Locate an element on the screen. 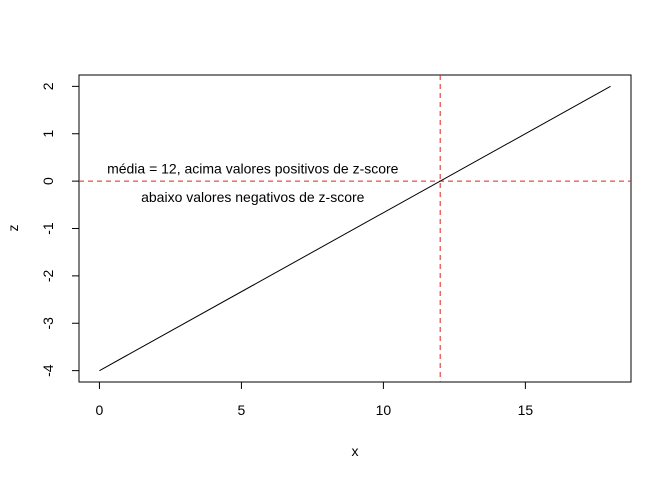 The height and width of the screenshot is (480, 672). y-axis-label: z is located at coordinates (13, 228).